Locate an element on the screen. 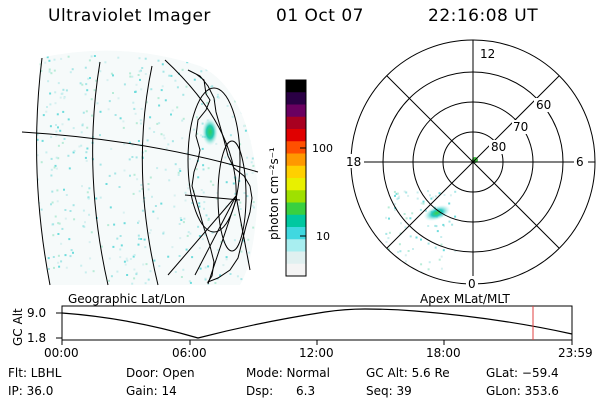 The width and height of the screenshot is (600, 400). gain-info: Gain: 14 is located at coordinates (151, 391).